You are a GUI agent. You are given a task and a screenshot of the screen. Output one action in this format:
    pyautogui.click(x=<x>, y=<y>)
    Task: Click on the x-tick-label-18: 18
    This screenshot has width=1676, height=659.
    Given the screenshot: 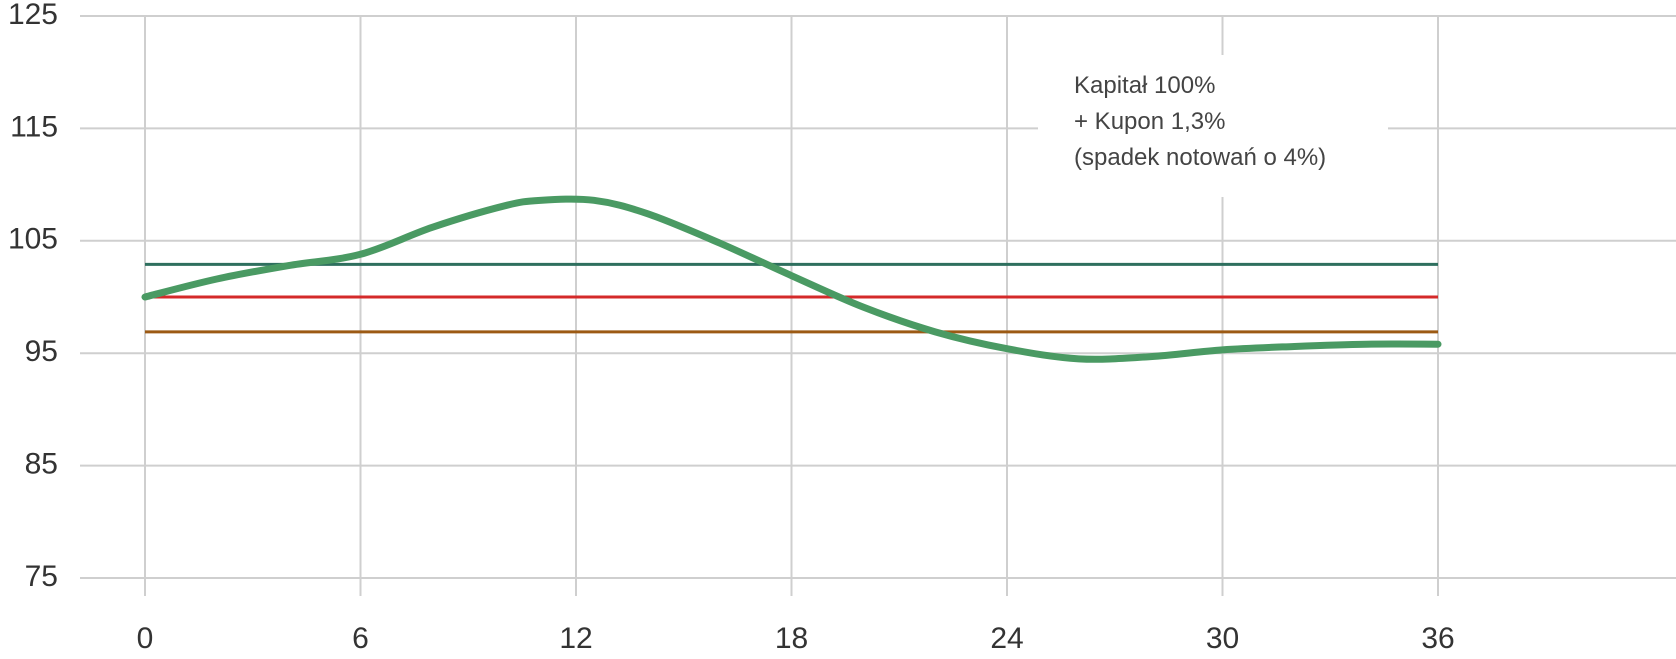 What is the action you would take?
    pyautogui.click(x=791, y=638)
    